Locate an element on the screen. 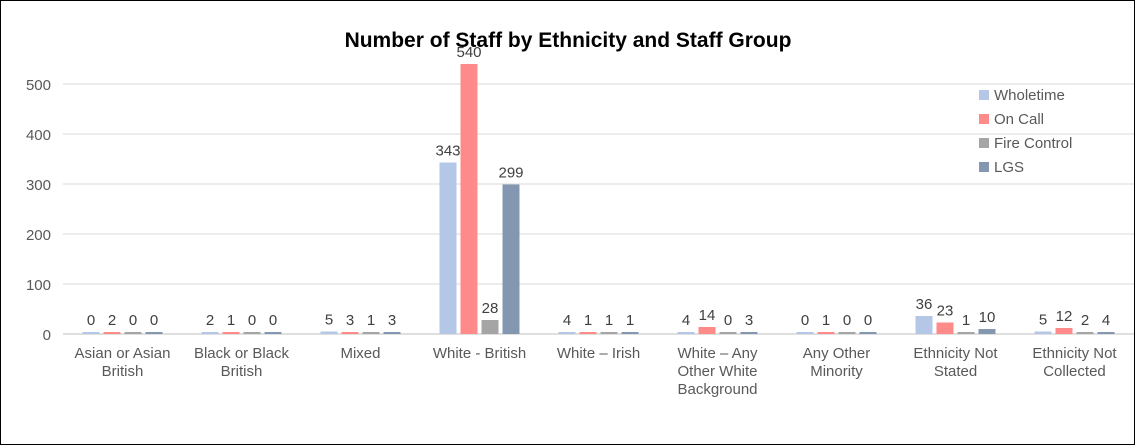 The image size is (1135, 445). y-tick-label: 200 is located at coordinates (38, 235).